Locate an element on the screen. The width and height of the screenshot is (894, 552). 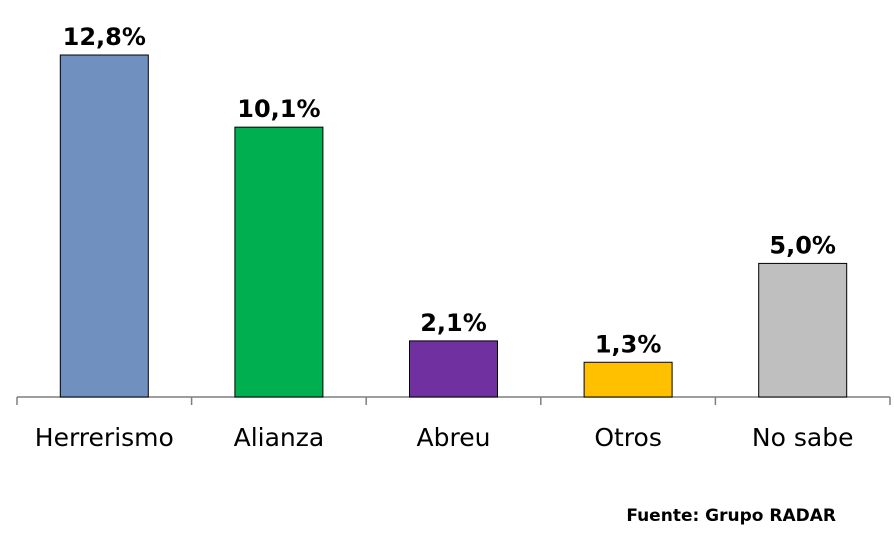
bar-abreu is located at coordinates (453, 369).